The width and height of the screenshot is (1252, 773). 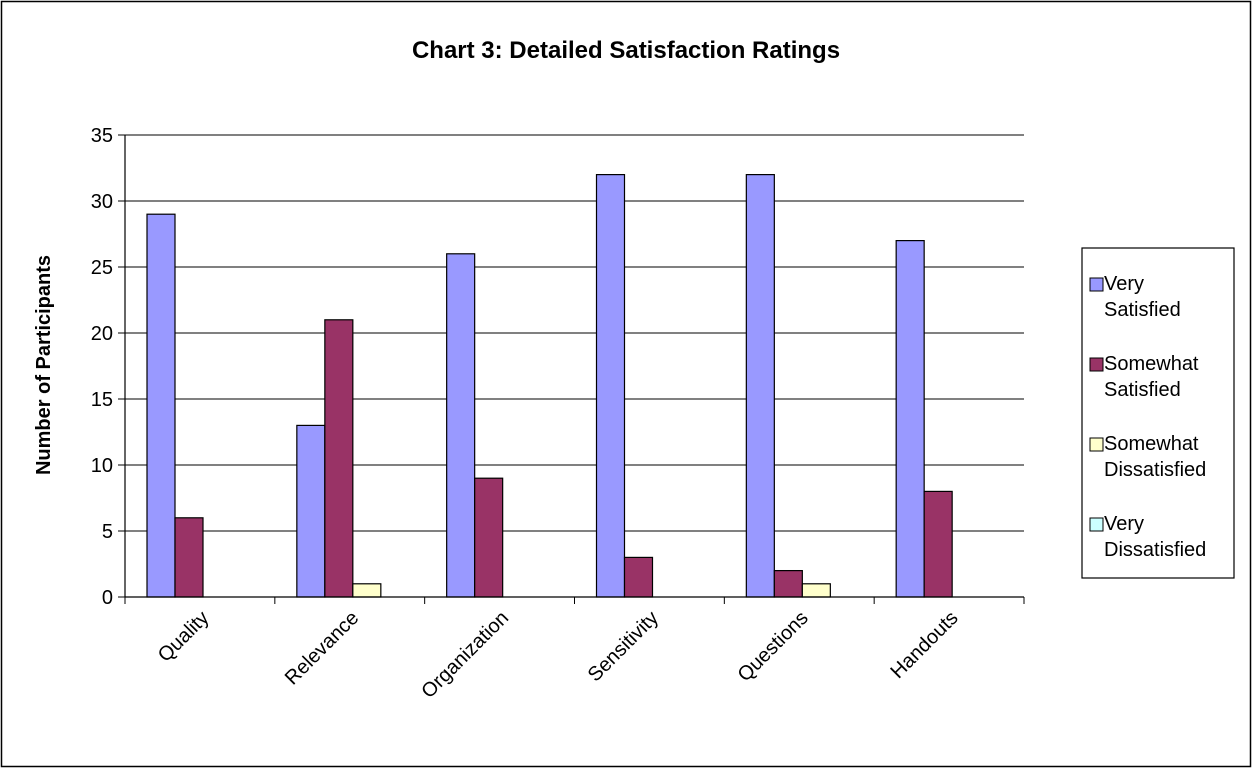 I want to click on y-tick-label: 30, so click(x=102, y=202).